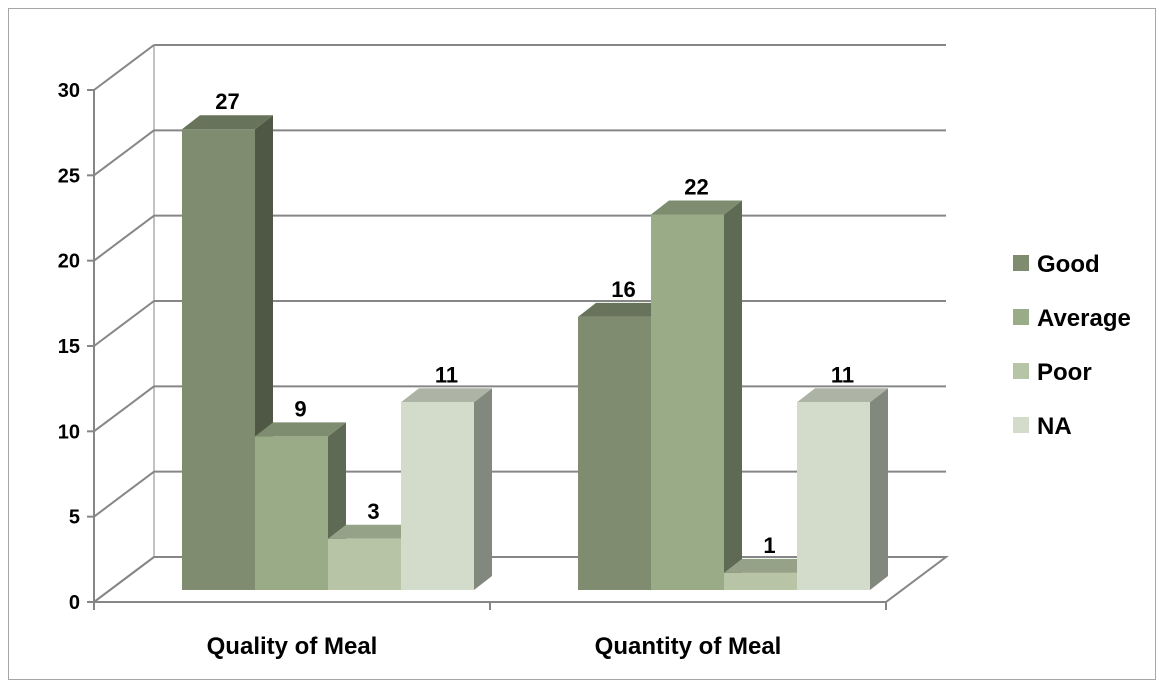 The image size is (1159, 682). Describe the element at coordinates (218, 359) in the screenshot. I see `bar-good-quality` at that location.